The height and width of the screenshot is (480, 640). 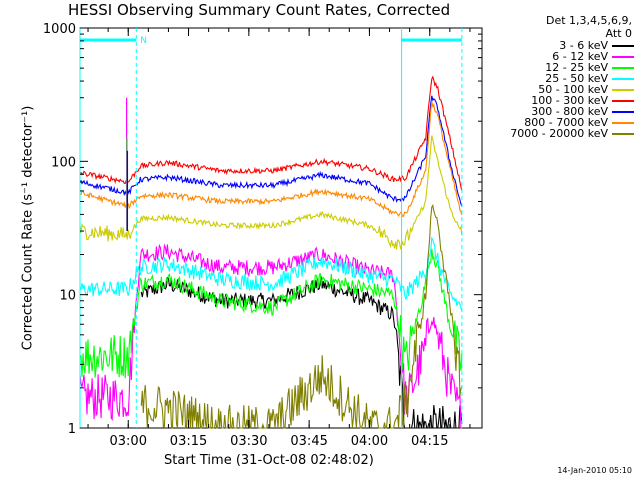 I want to click on legend-entry: 100 - 300 keV, so click(x=558, y=100).